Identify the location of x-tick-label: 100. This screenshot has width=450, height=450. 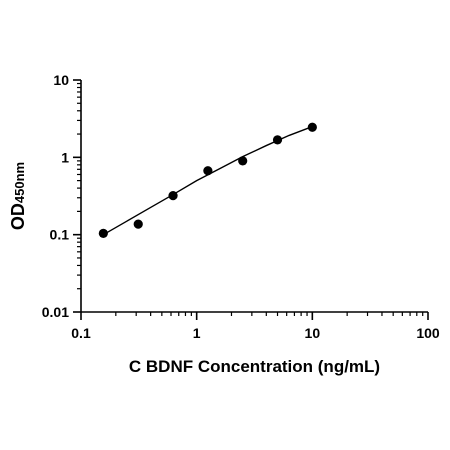
(428, 333).